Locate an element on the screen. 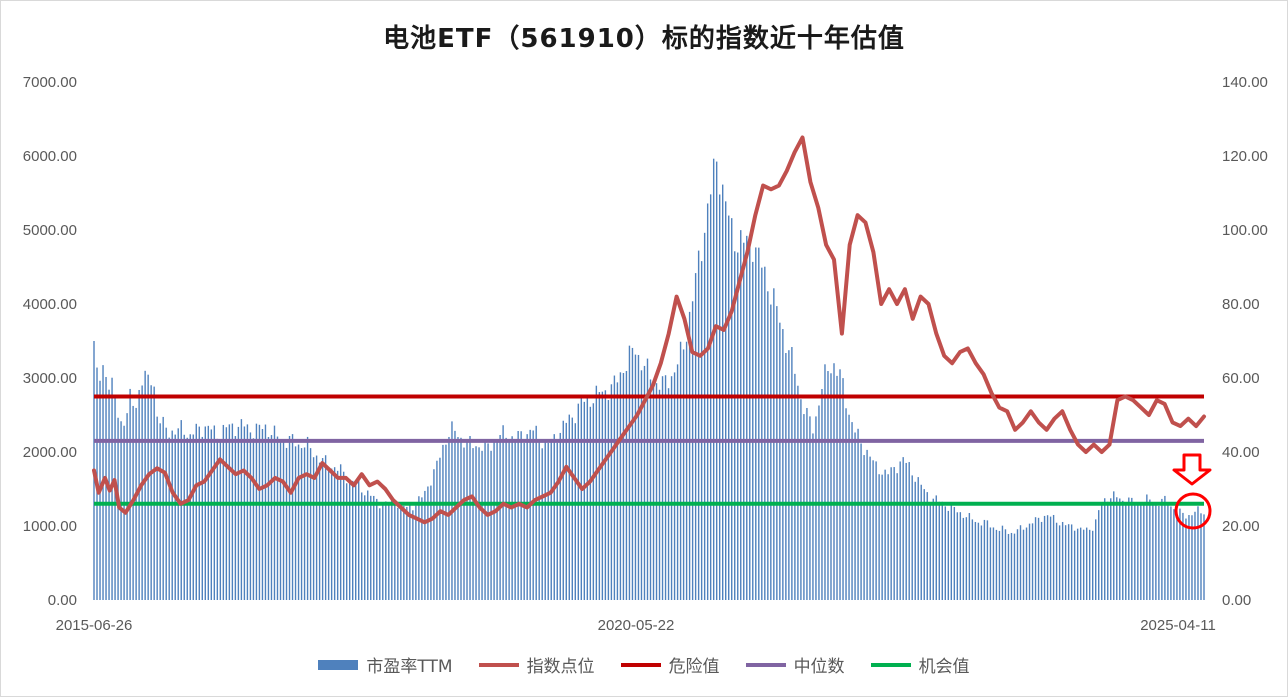 The width and height of the screenshot is (1288, 697). x-axis-tick-label: 2015-06-26 is located at coordinates (94, 625).